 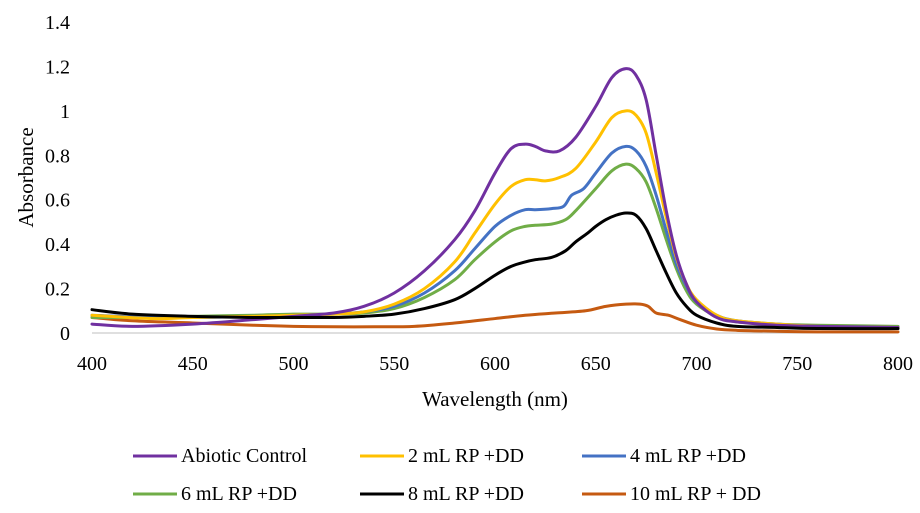 What do you see at coordinates (797, 364) in the screenshot?
I see `x-tick-label: 750` at bounding box center [797, 364].